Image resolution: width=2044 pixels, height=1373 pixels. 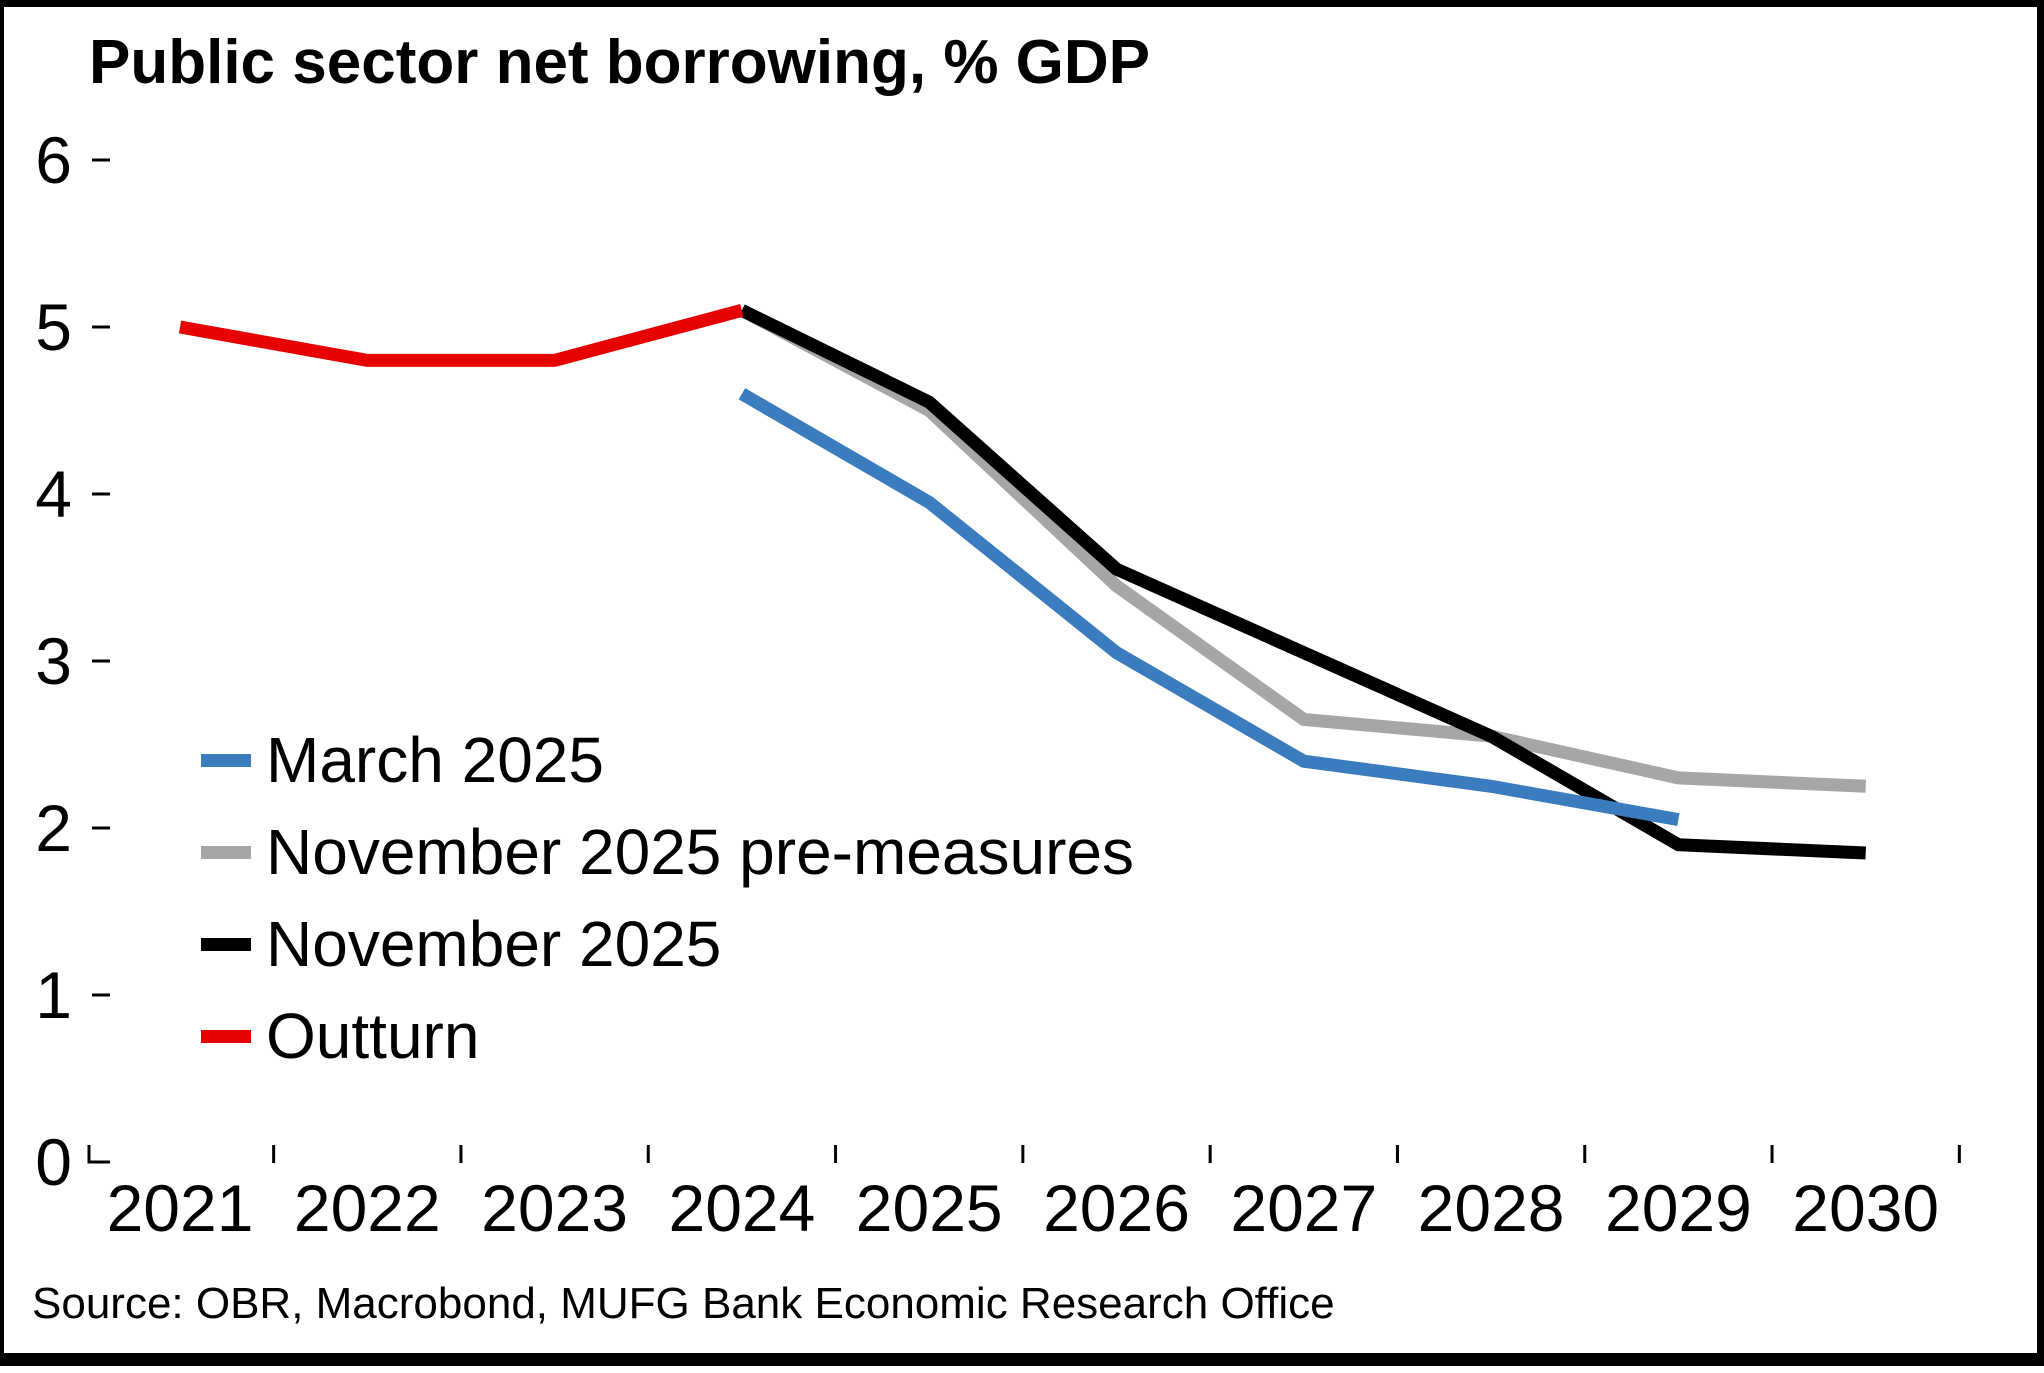 What do you see at coordinates (1034, 1195) in the screenshot?
I see `x-axis: 2021 2022 2023 2024 2025 2026 2027 2028 2029 2030` at bounding box center [1034, 1195].